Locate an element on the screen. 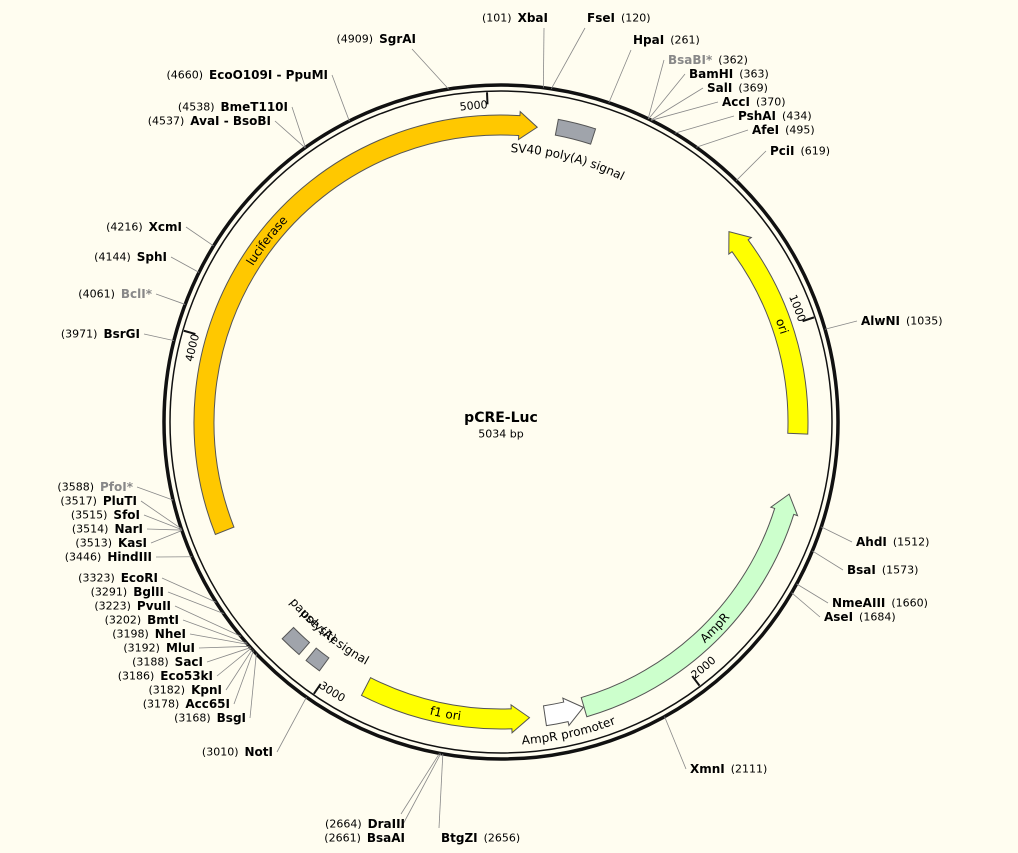 This screenshot has width=1018, height=853. site-name: Acc65I is located at coordinates (207, 704).